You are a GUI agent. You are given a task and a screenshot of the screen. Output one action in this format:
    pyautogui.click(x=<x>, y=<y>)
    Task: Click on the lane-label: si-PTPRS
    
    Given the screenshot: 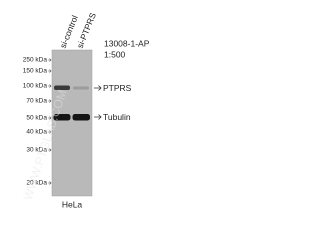 What is the action you would take?
    pyautogui.click(x=86, y=30)
    